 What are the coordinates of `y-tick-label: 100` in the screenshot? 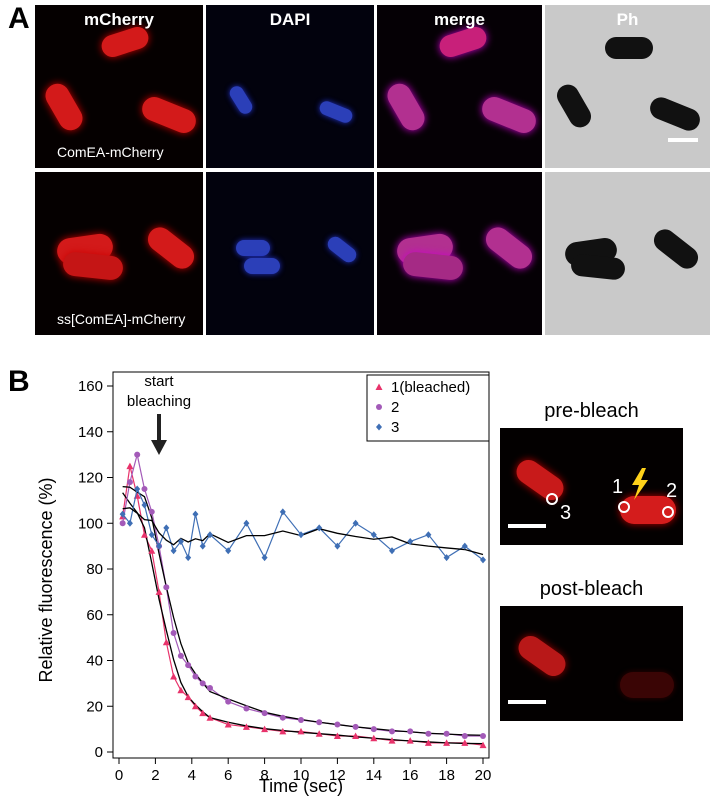 It's located at (90, 523).